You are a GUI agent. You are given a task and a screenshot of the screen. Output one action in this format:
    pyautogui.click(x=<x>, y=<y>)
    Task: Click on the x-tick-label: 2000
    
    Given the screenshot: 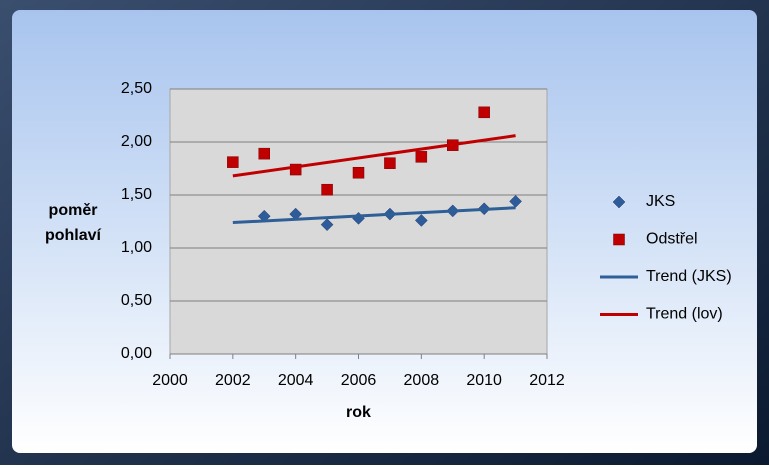 What is the action you would take?
    pyautogui.click(x=170, y=380)
    